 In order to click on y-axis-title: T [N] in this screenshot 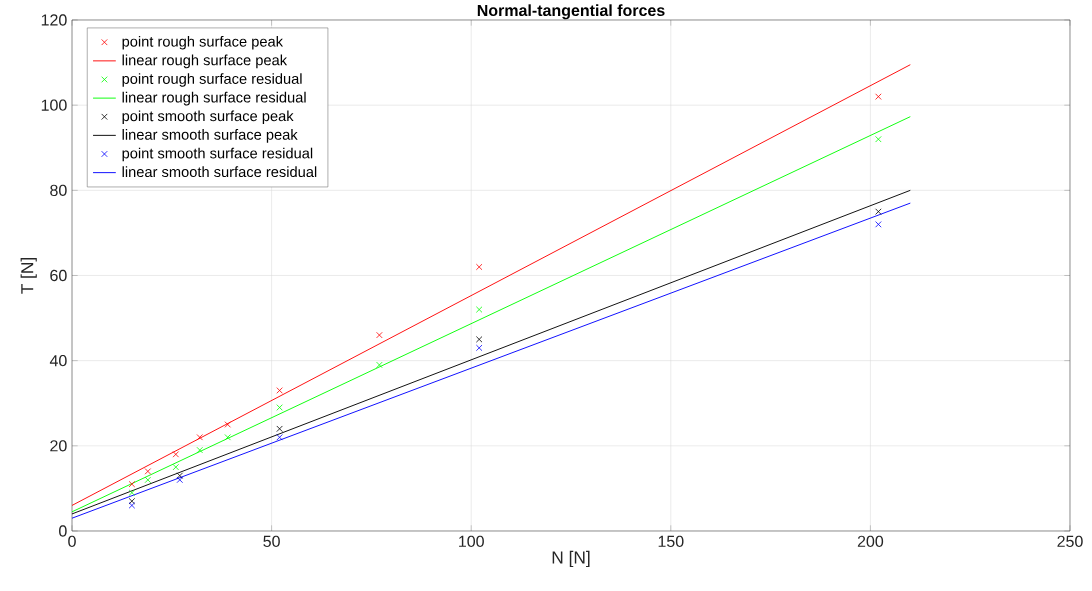, I will do `click(28, 275)`.